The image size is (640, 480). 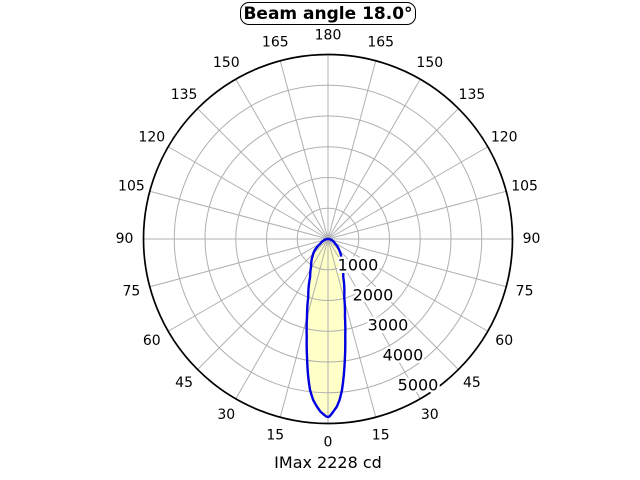 I want to click on radial-tick-label: 1000, so click(x=358, y=265).